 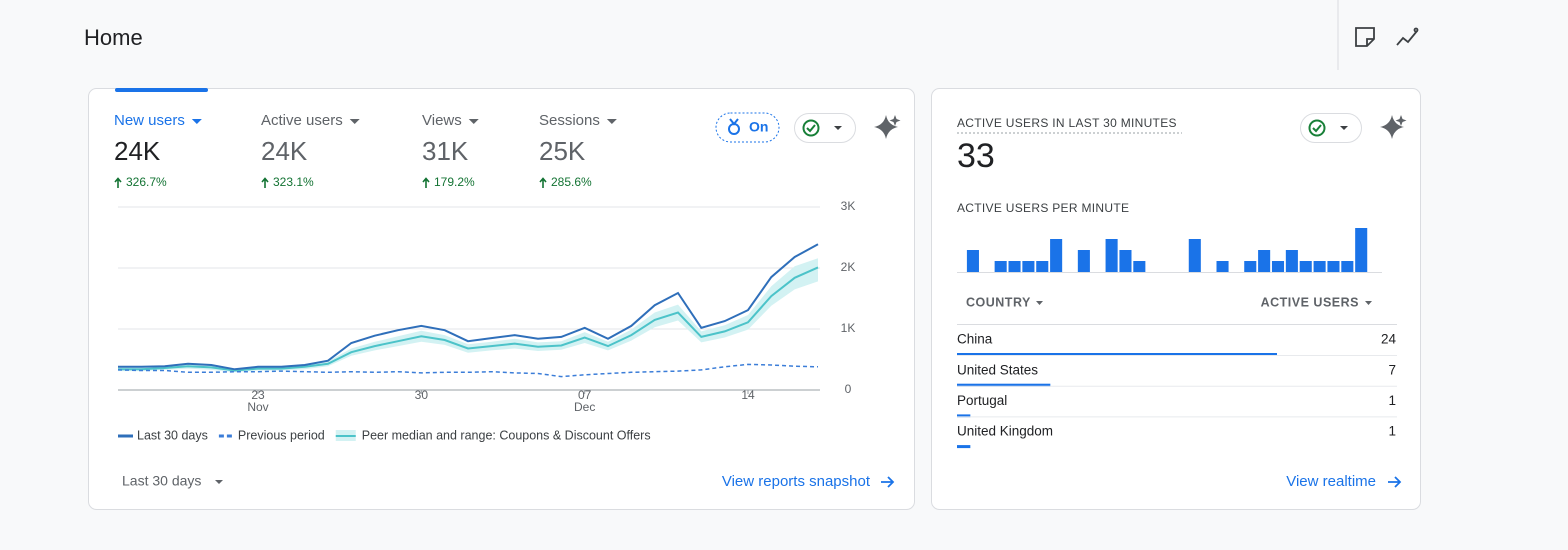 I want to click on x-tick-sublabel: Nov, so click(x=257, y=407).